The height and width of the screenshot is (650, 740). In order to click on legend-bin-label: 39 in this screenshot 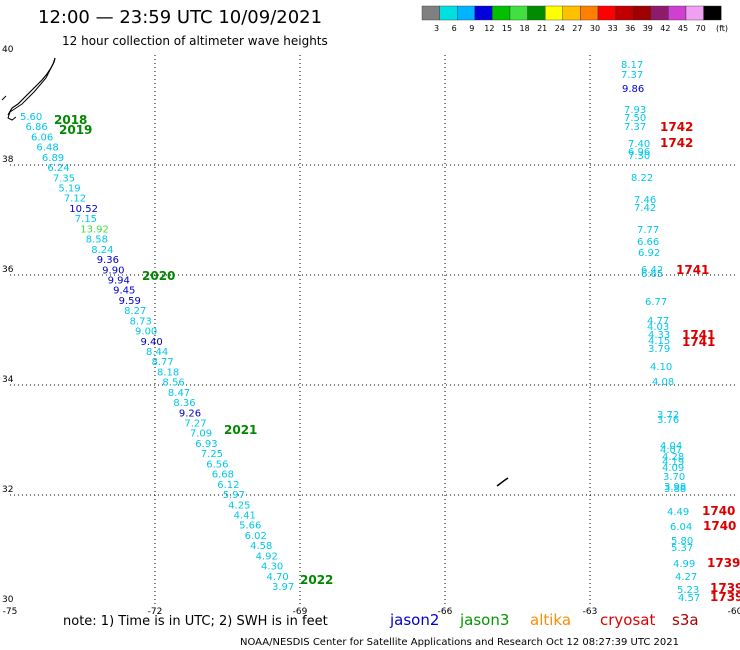, I will do `click(648, 28)`.